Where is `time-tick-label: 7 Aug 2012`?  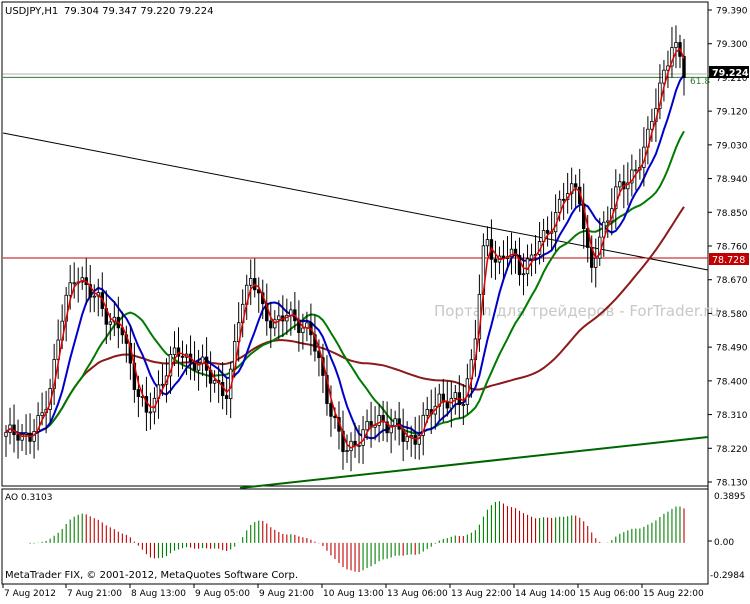
time-tick-label: 7 Aug 2012 is located at coordinates (30, 594).